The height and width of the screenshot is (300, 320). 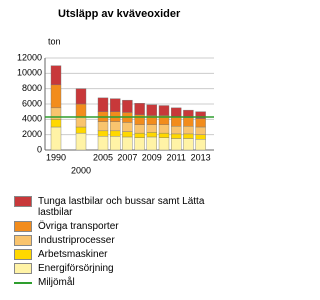 What do you see at coordinates (39, 149) in the screenshot?
I see `y-tick-label: 0` at bounding box center [39, 149].